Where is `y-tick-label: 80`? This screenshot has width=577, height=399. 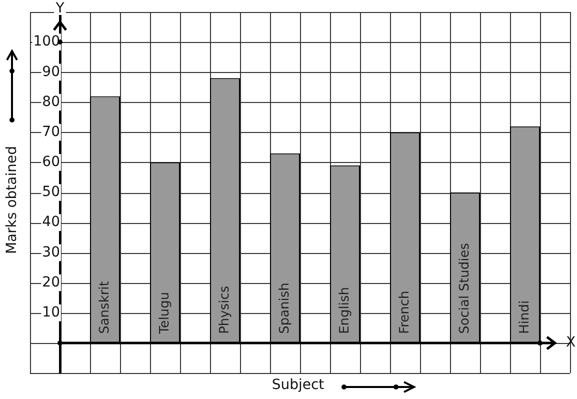 y-tick-label: 80 is located at coordinates (51, 102).